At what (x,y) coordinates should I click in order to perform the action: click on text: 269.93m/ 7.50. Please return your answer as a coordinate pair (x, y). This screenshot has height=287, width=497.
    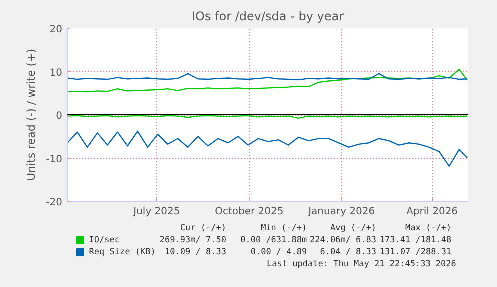
    Looking at the image, I should click on (193, 241).